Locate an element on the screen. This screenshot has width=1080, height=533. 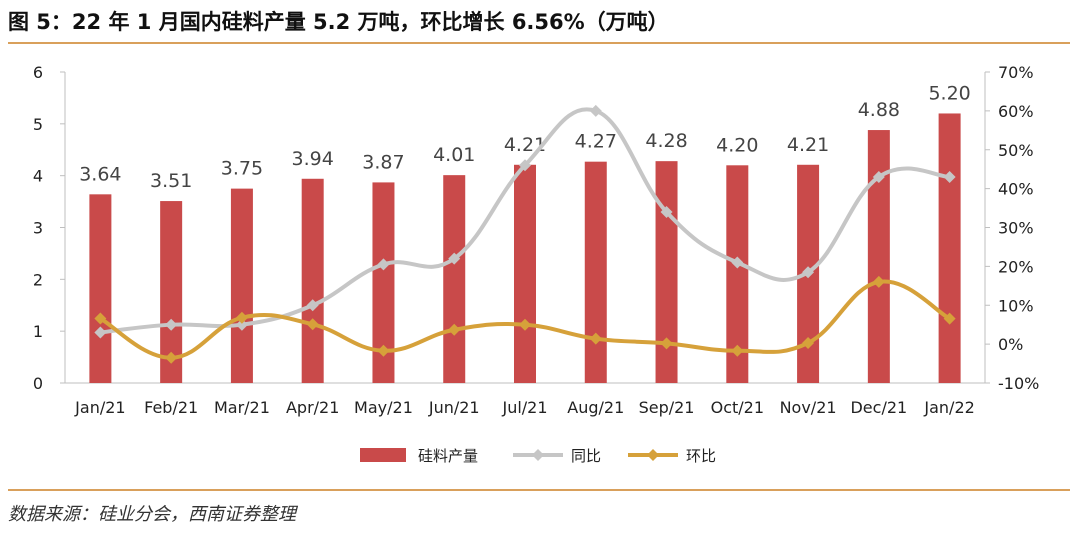
title-divider is located at coordinates (539, 43).